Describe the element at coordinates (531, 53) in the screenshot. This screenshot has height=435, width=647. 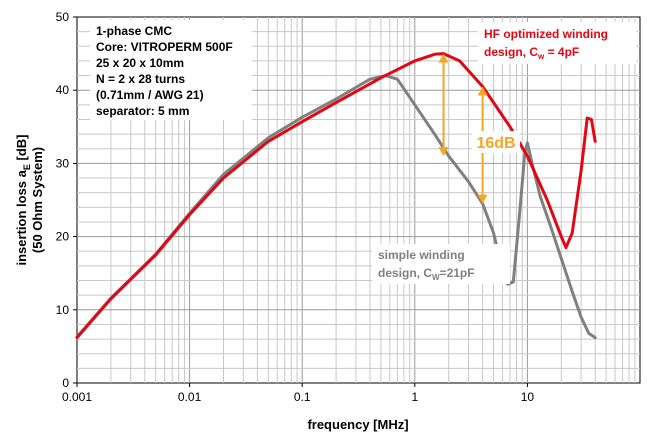
I see `hf-label-line2: design, Cw = 4pF` at that location.